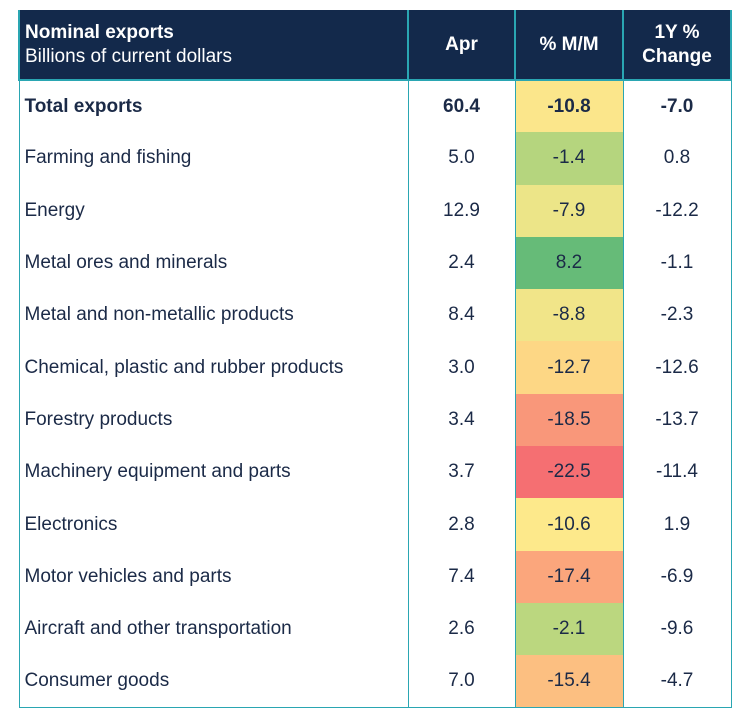 The image size is (741, 719). What do you see at coordinates (677, 210) in the screenshot?
I see `row-1y-value: -12.2` at bounding box center [677, 210].